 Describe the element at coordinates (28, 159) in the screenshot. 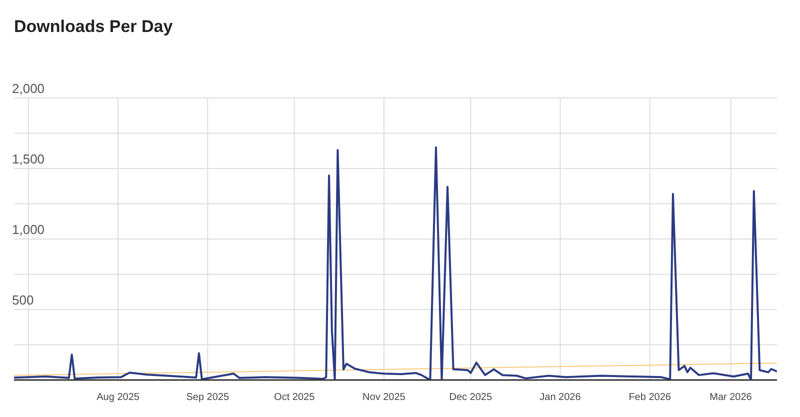

I see `y-tick-label: 1,500` at that location.